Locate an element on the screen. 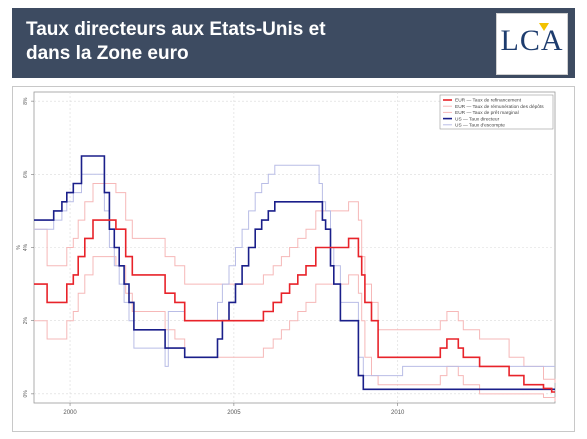 Image resolution: width=587 pixels, height=439 pixels. logo-accent-triangle is located at coordinates (544, 27).